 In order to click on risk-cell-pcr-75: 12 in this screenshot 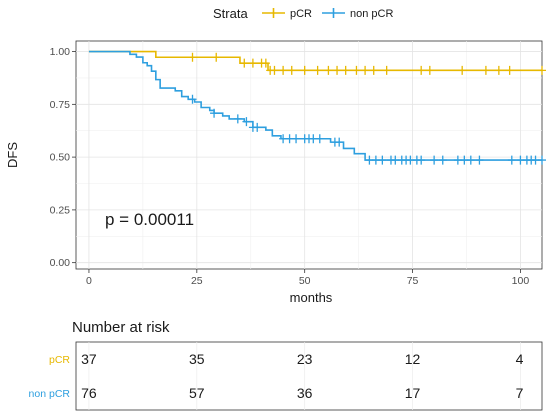, I will do `click(413, 359)`.